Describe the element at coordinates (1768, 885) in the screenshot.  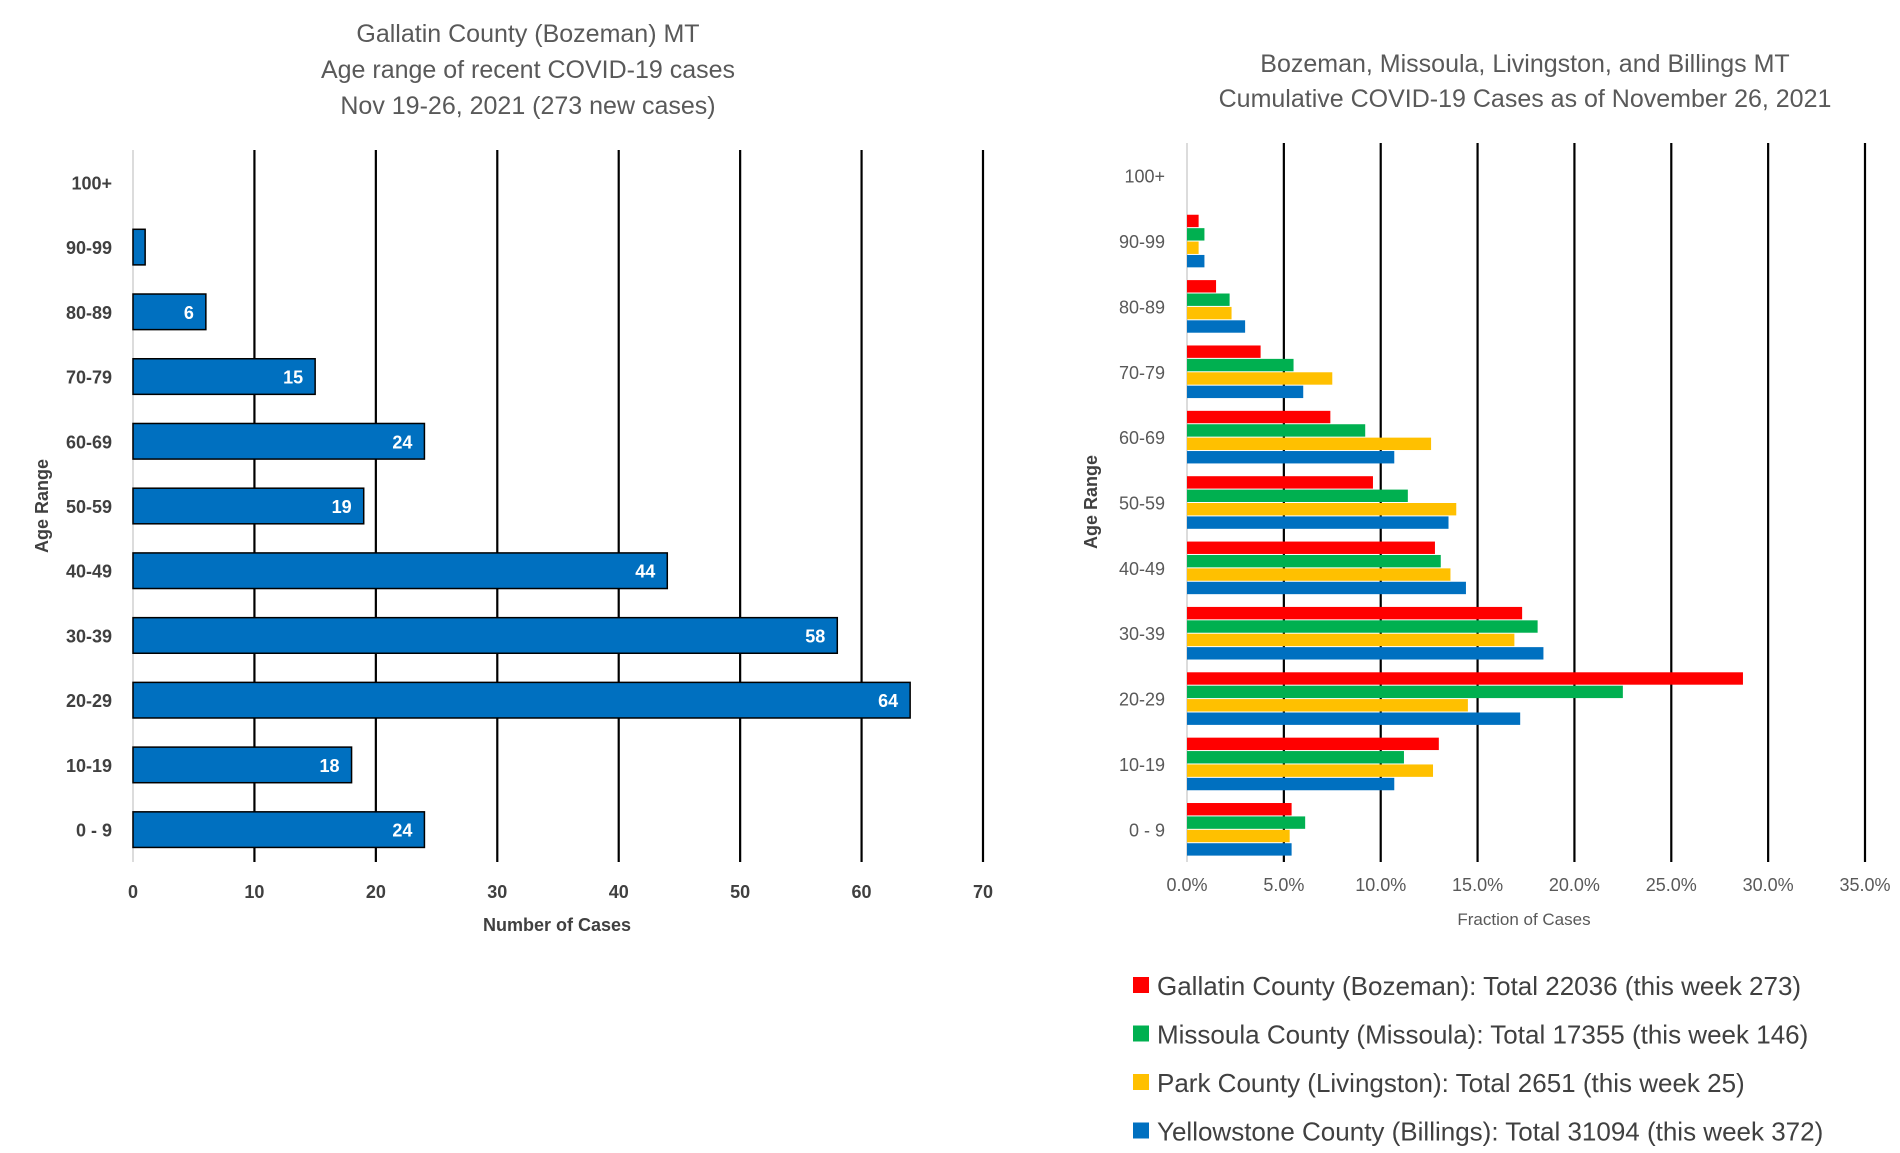
I see `right-x-tick-label: 30.0%` at that location.